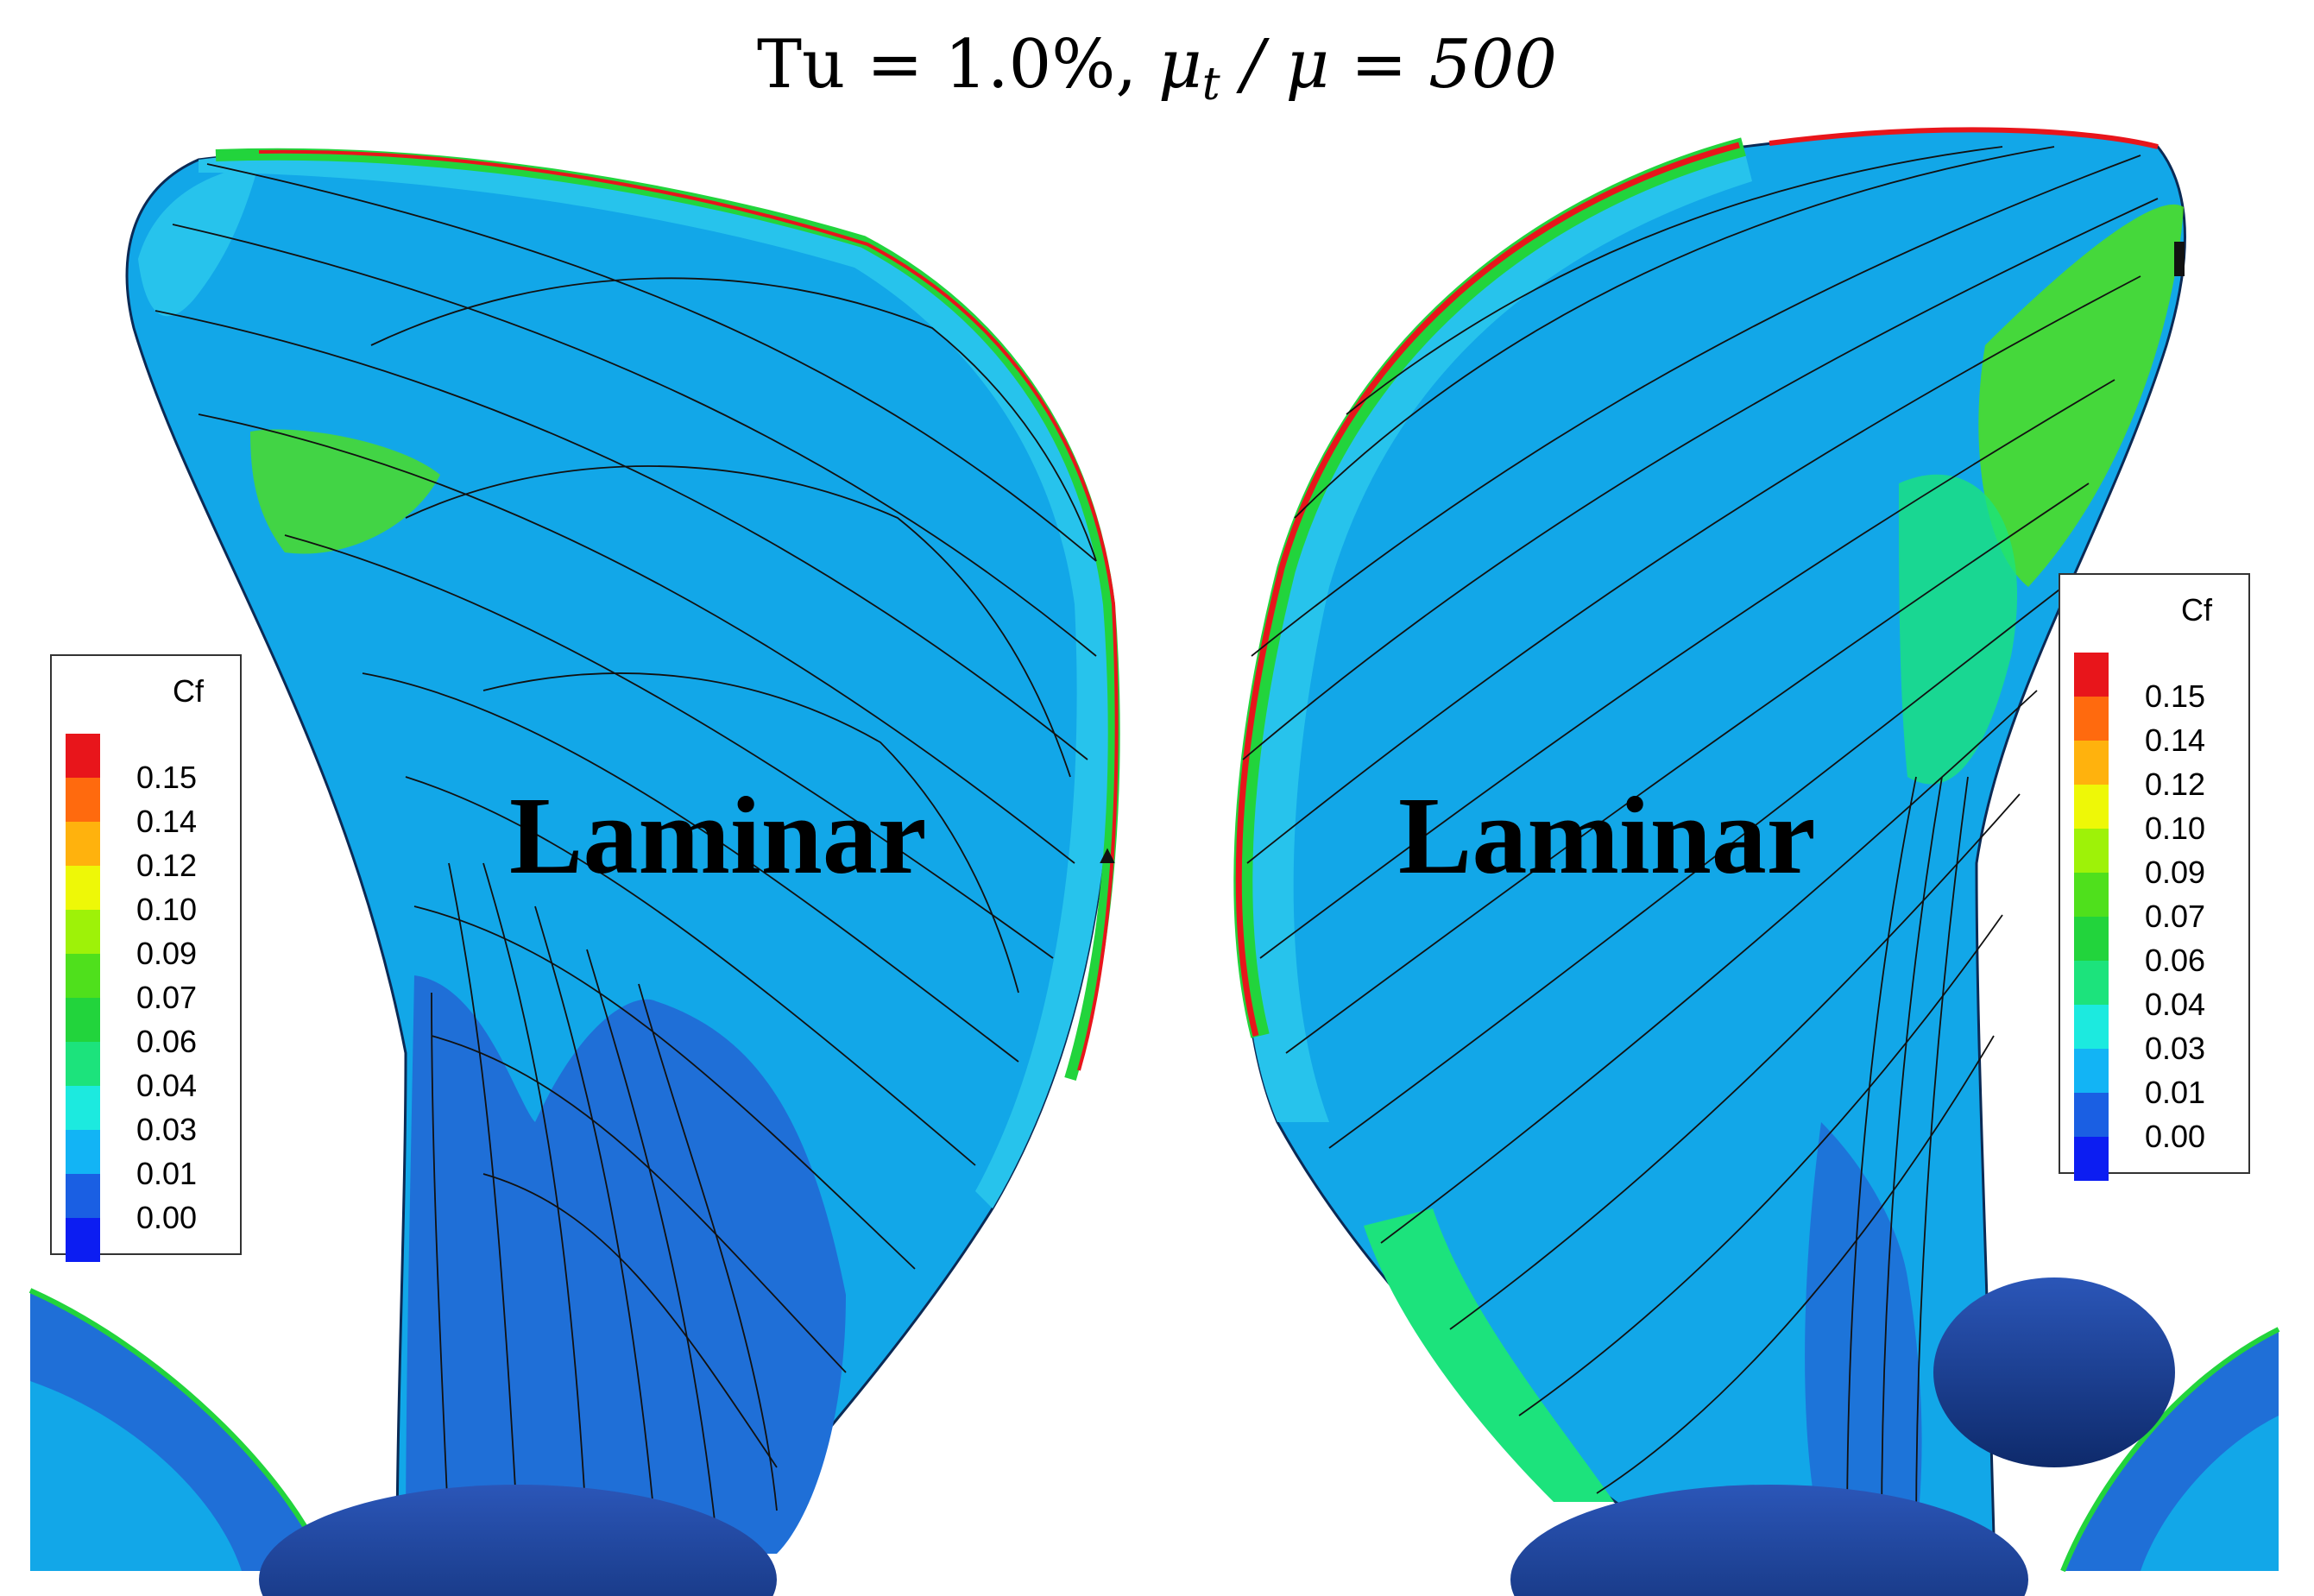  What do you see at coordinates (518, 1540) in the screenshot?
I see `hub-left` at bounding box center [518, 1540].